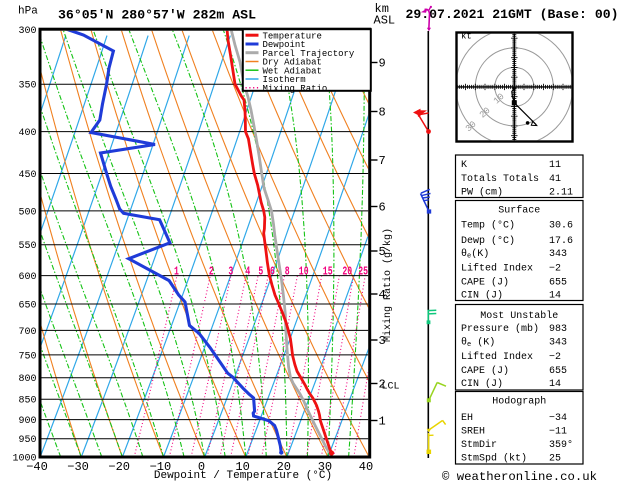 Image resolution: width=629 pixels, height=491 pixels. I want to click on svg-text: −11, so click(558, 432).